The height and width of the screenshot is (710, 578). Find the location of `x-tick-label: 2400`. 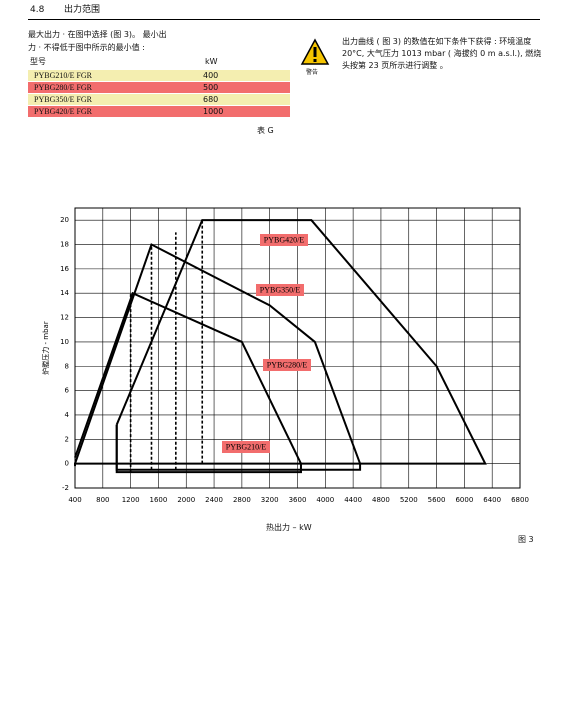

x-tick-label: 2400 is located at coordinates (214, 500).